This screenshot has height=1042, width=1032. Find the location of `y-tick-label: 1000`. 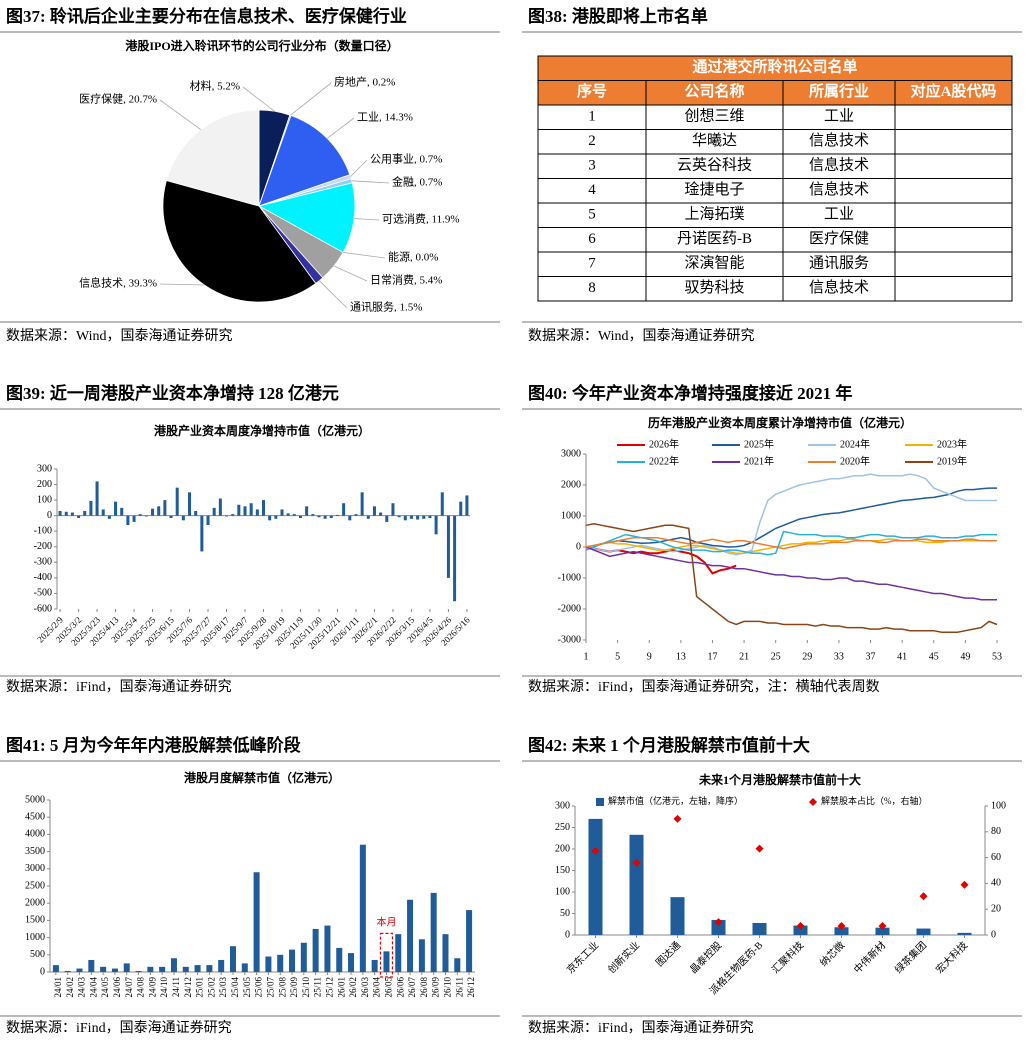

y-tick-label: 1000 is located at coordinates (571, 515).